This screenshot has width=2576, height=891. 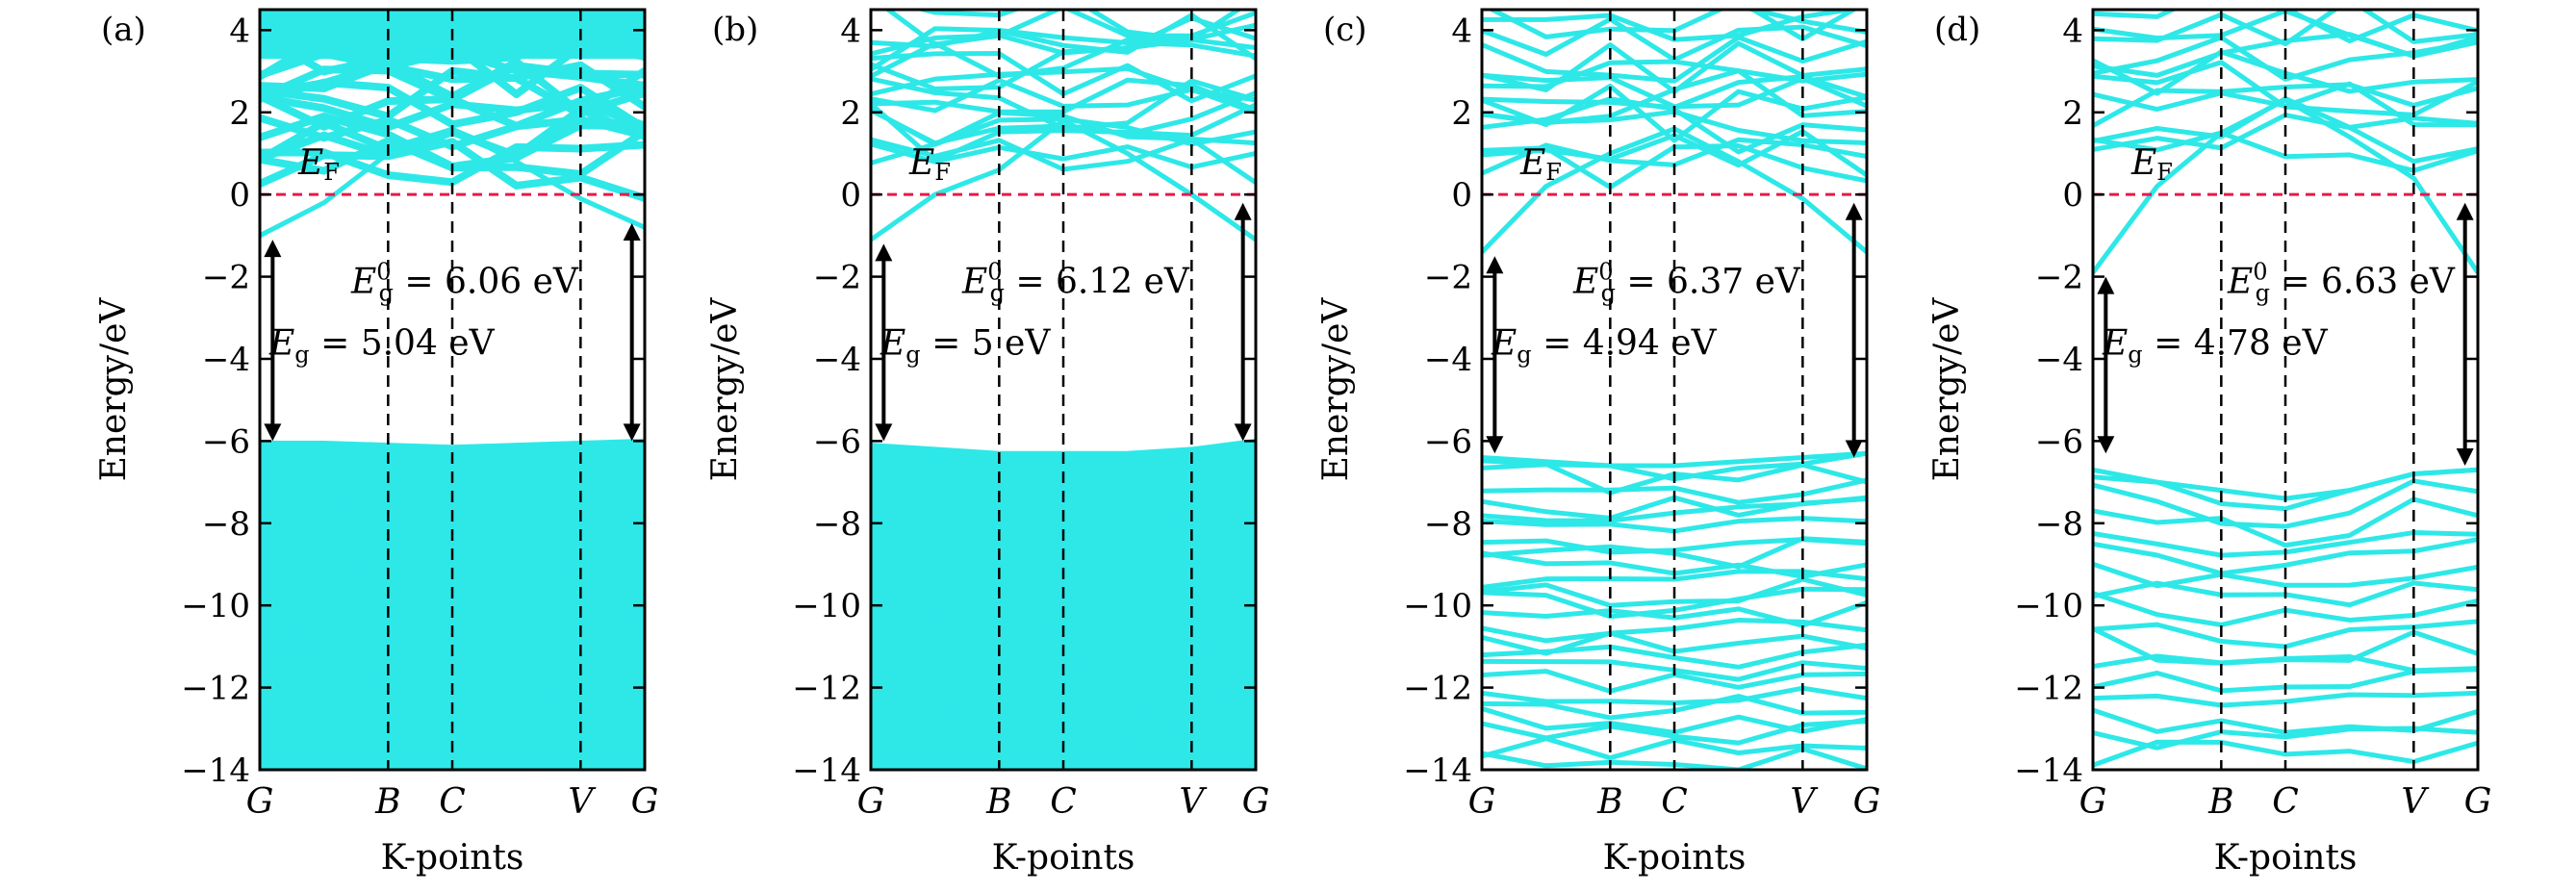 What do you see at coordinates (1957, 30) in the screenshot?
I see `panel-tag: (d)` at bounding box center [1957, 30].